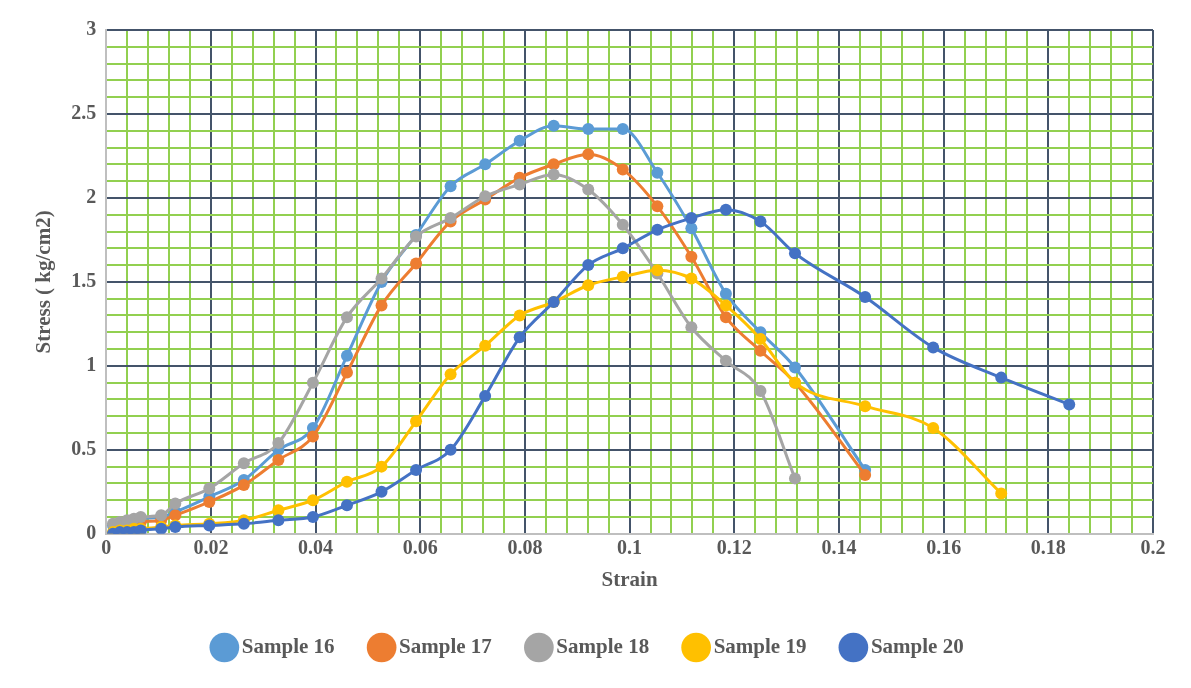 The image size is (1191, 688). I want to click on x-axis-title: Strain, so click(629, 578).